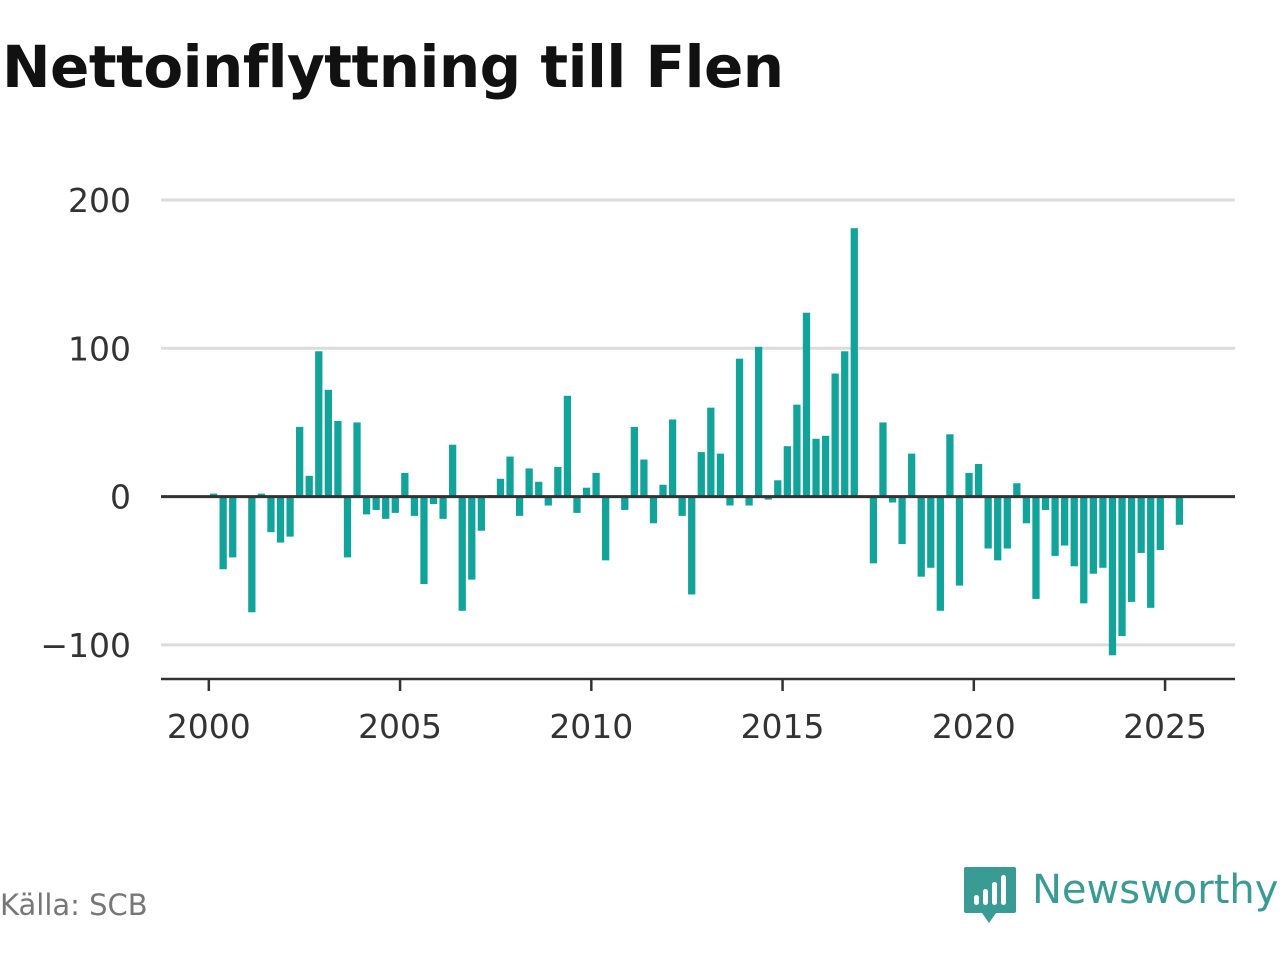 The width and height of the screenshot is (1280, 960). Describe the element at coordinates (1155, 890) in the screenshot. I see `brand-name: Newsworthy` at that location.